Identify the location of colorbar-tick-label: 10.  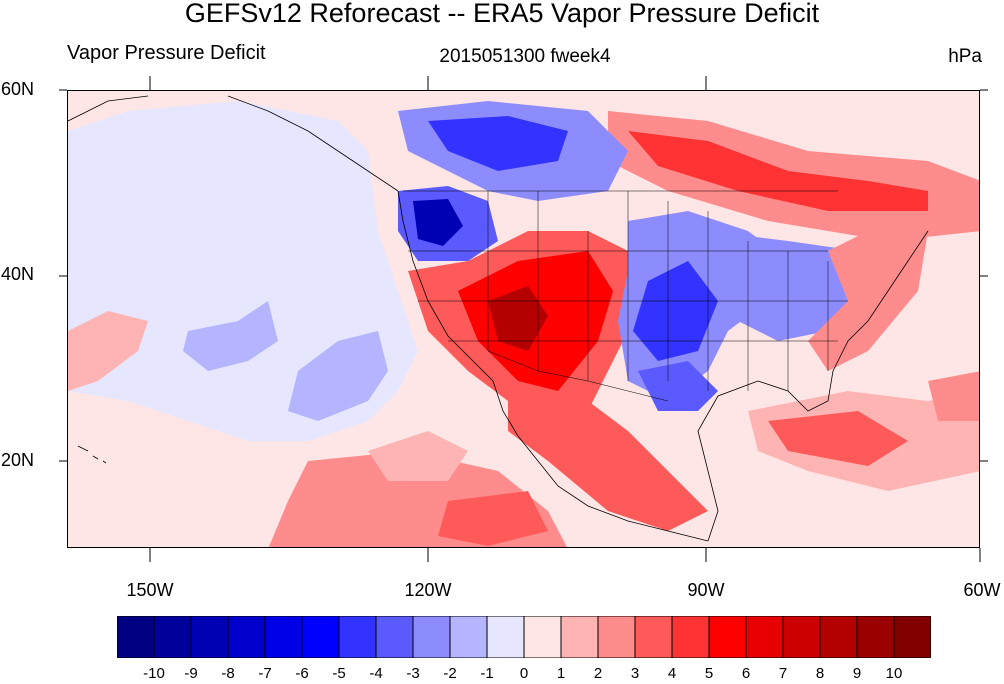
(894, 673).